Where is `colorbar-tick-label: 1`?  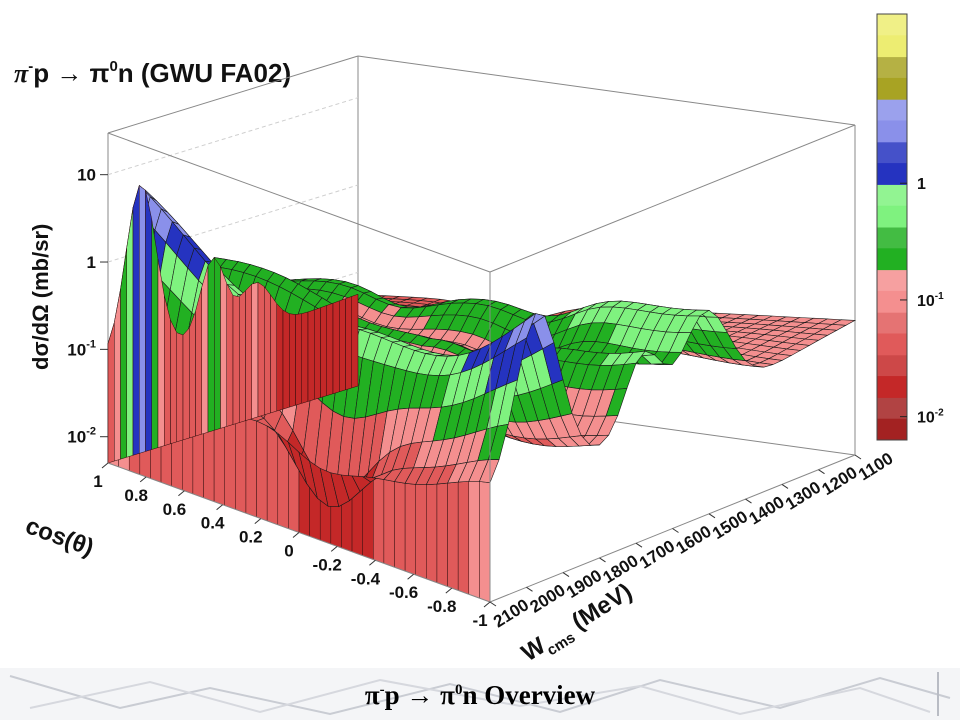 colorbar-tick-label: 1 is located at coordinates (921, 184).